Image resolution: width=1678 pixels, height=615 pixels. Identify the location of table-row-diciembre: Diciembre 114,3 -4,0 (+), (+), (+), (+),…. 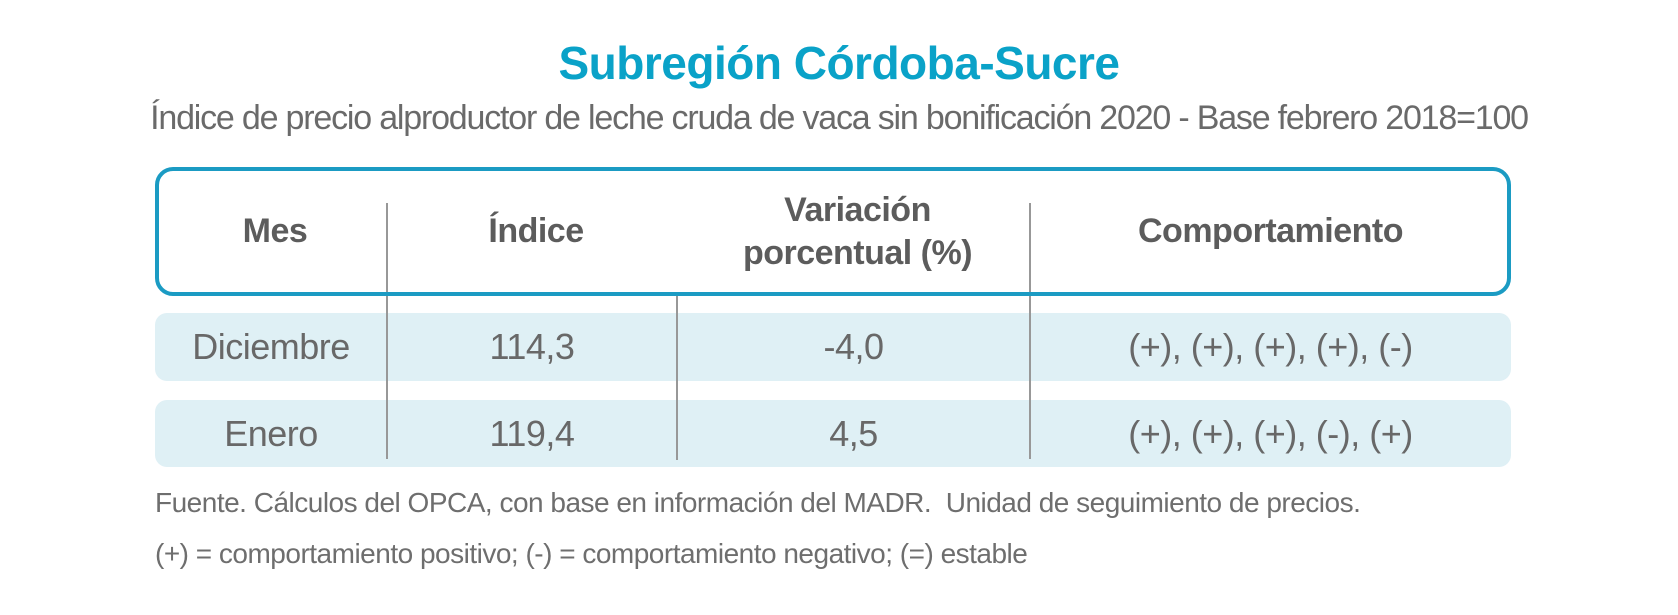
(833, 347).